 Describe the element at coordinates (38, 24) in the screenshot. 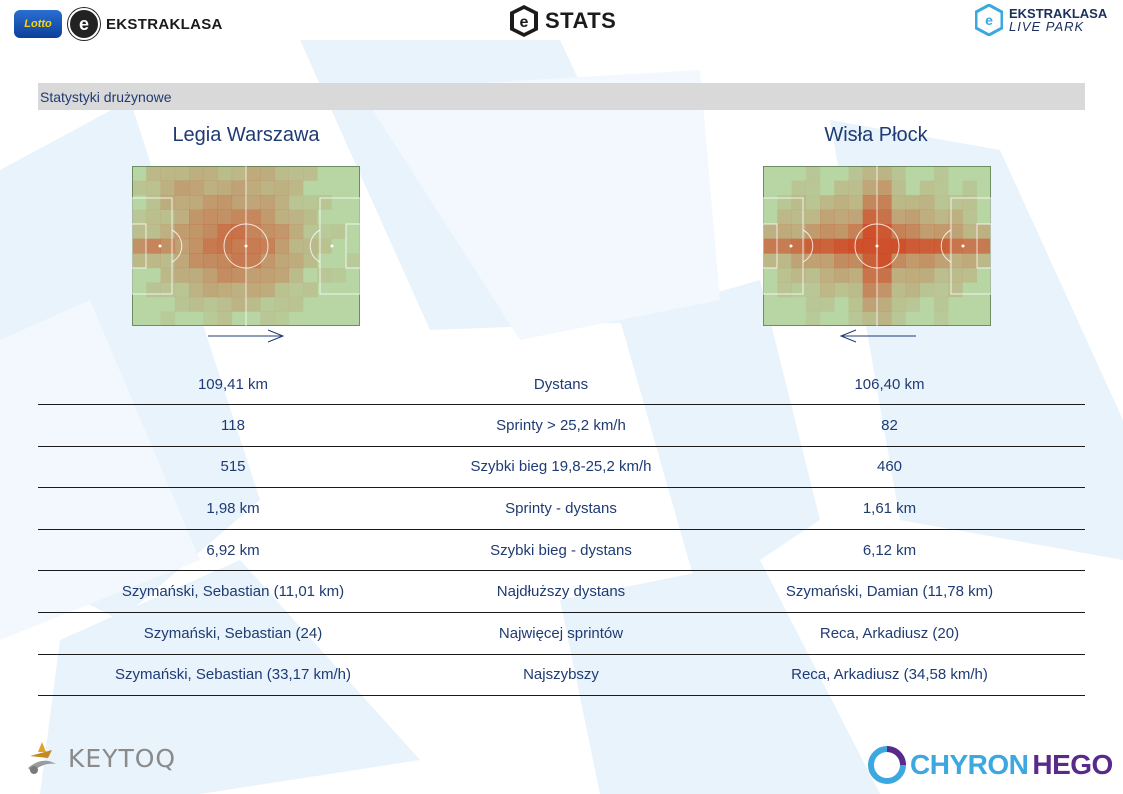

I see `lotto-badge: Lotto` at that location.